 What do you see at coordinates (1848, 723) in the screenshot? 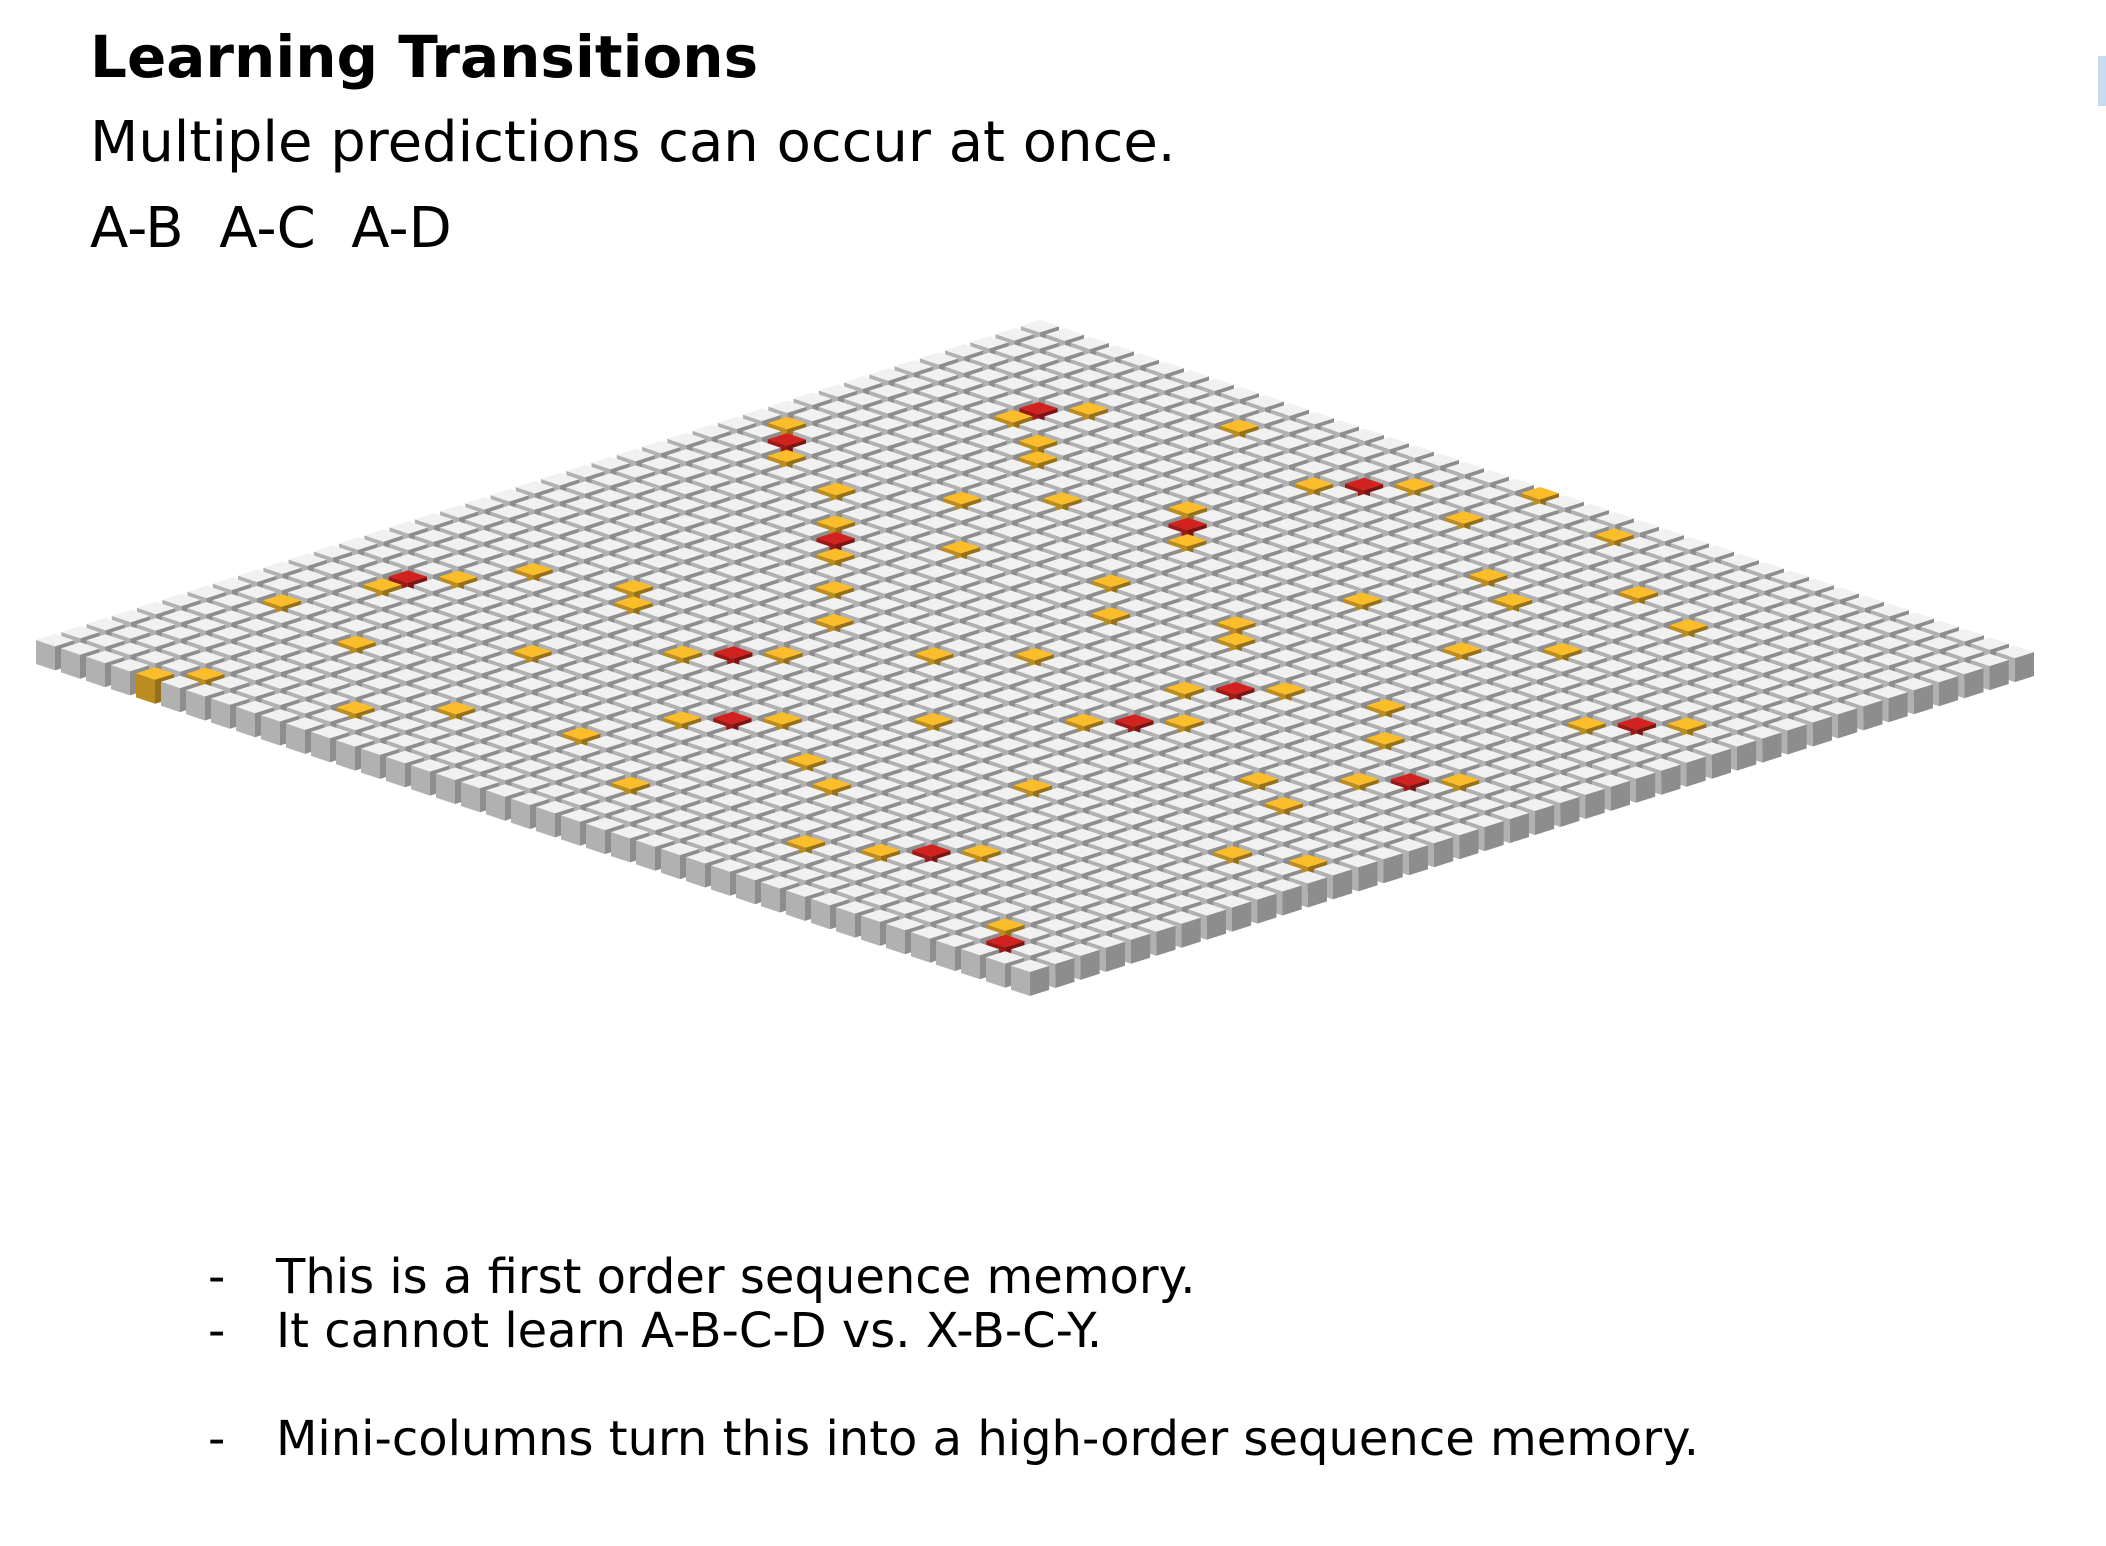
I see `cell-side-right` at bounding box center [1848, 723].